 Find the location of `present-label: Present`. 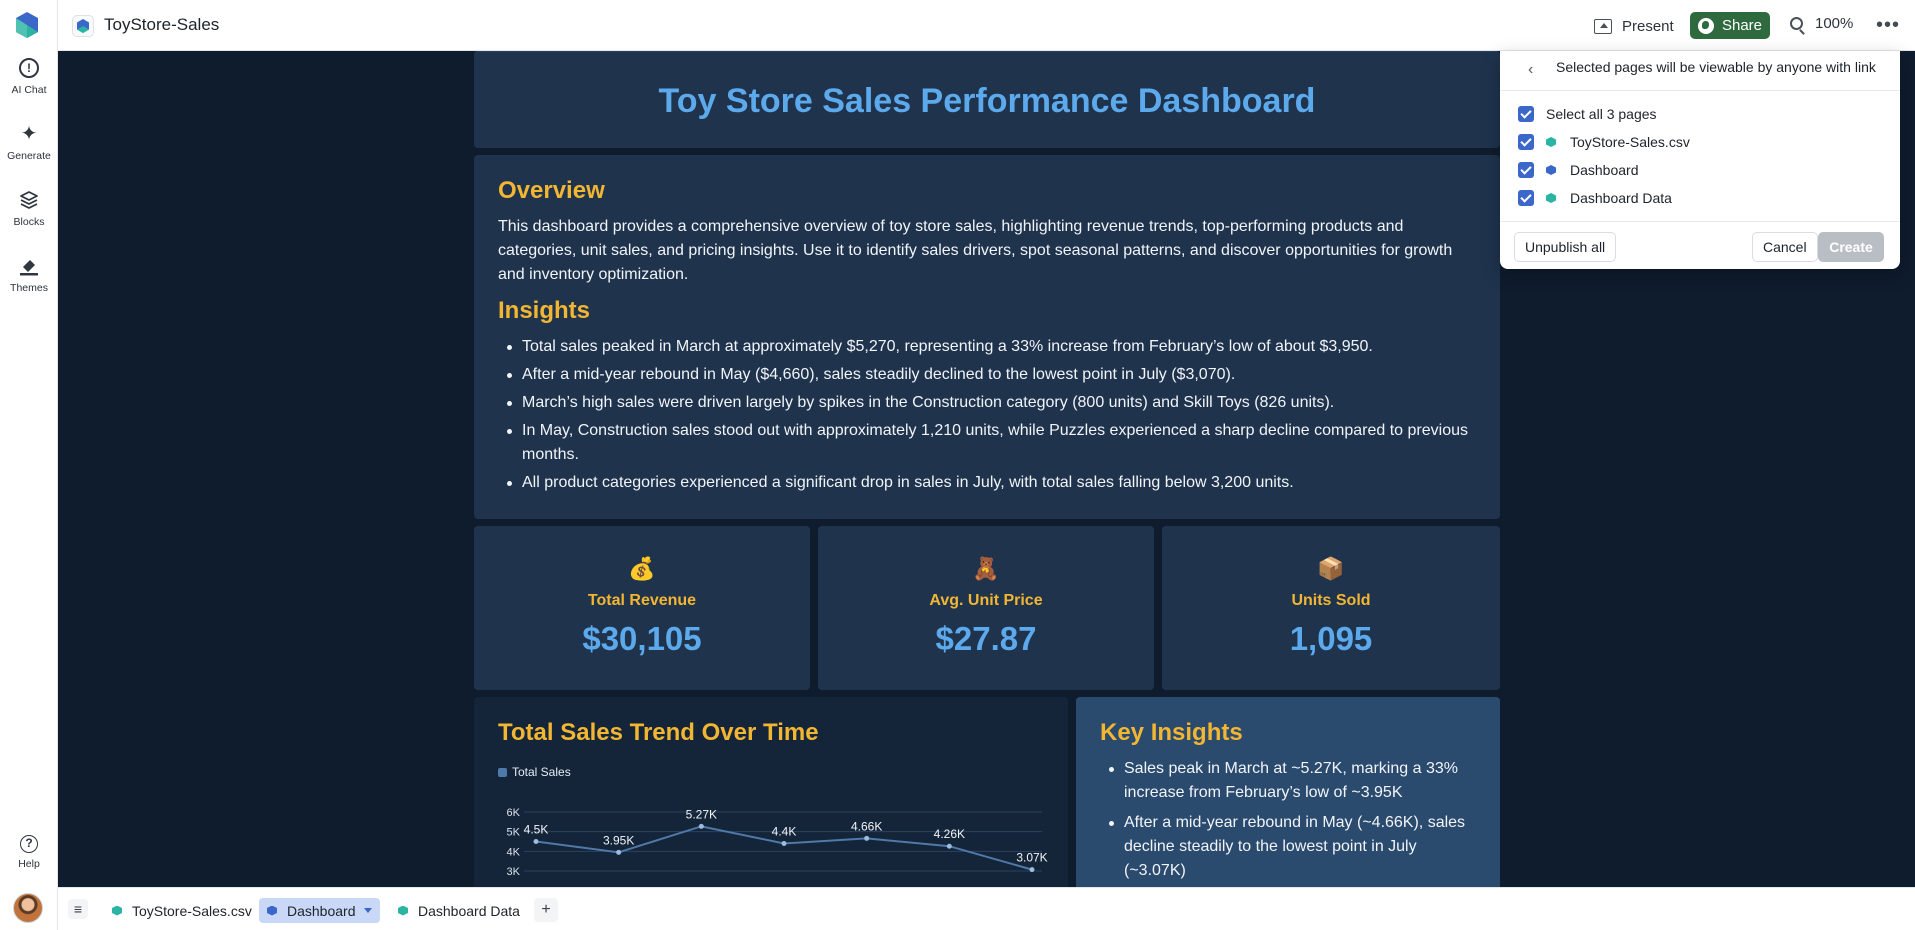

present-label: Present is located at coordinates (1648, 26).